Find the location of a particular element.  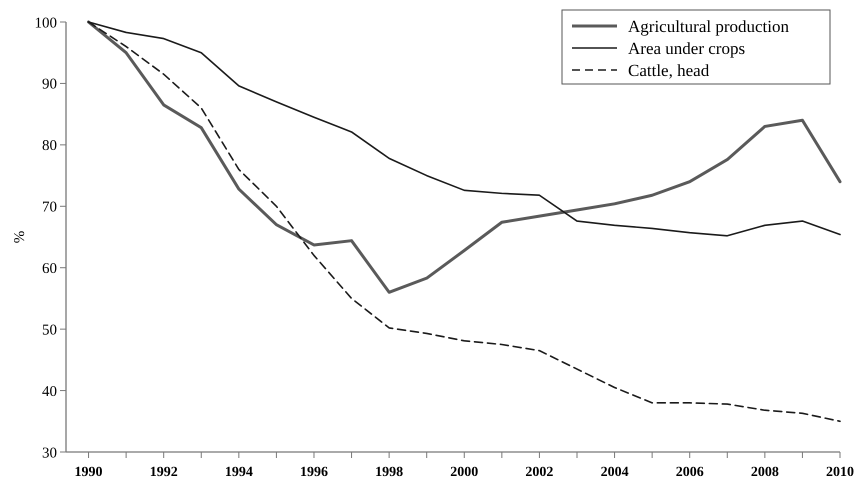

legend-label: Cattle, head is located at coordinates (669, 70).